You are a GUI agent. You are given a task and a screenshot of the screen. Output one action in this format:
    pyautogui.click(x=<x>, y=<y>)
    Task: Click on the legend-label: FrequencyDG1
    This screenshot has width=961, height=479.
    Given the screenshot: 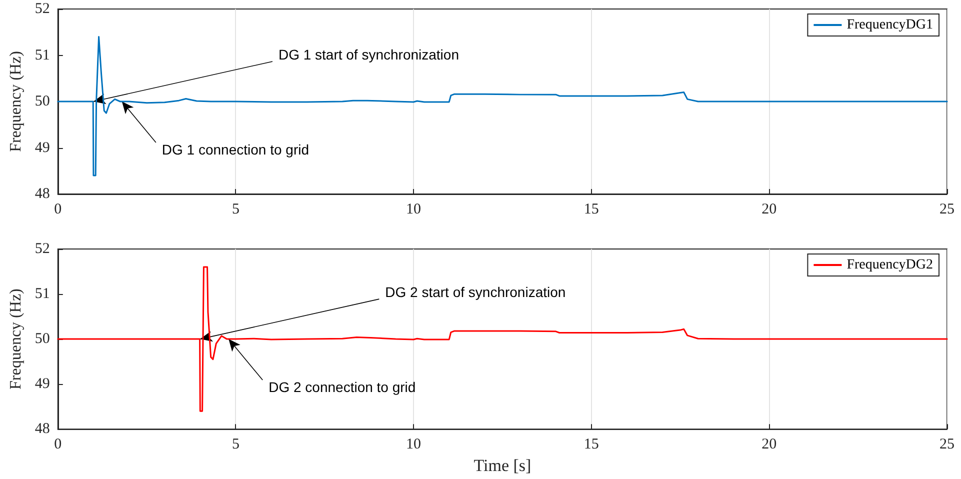 What is the action you would take?
    pyautogui.click(x=889, y=25)
    